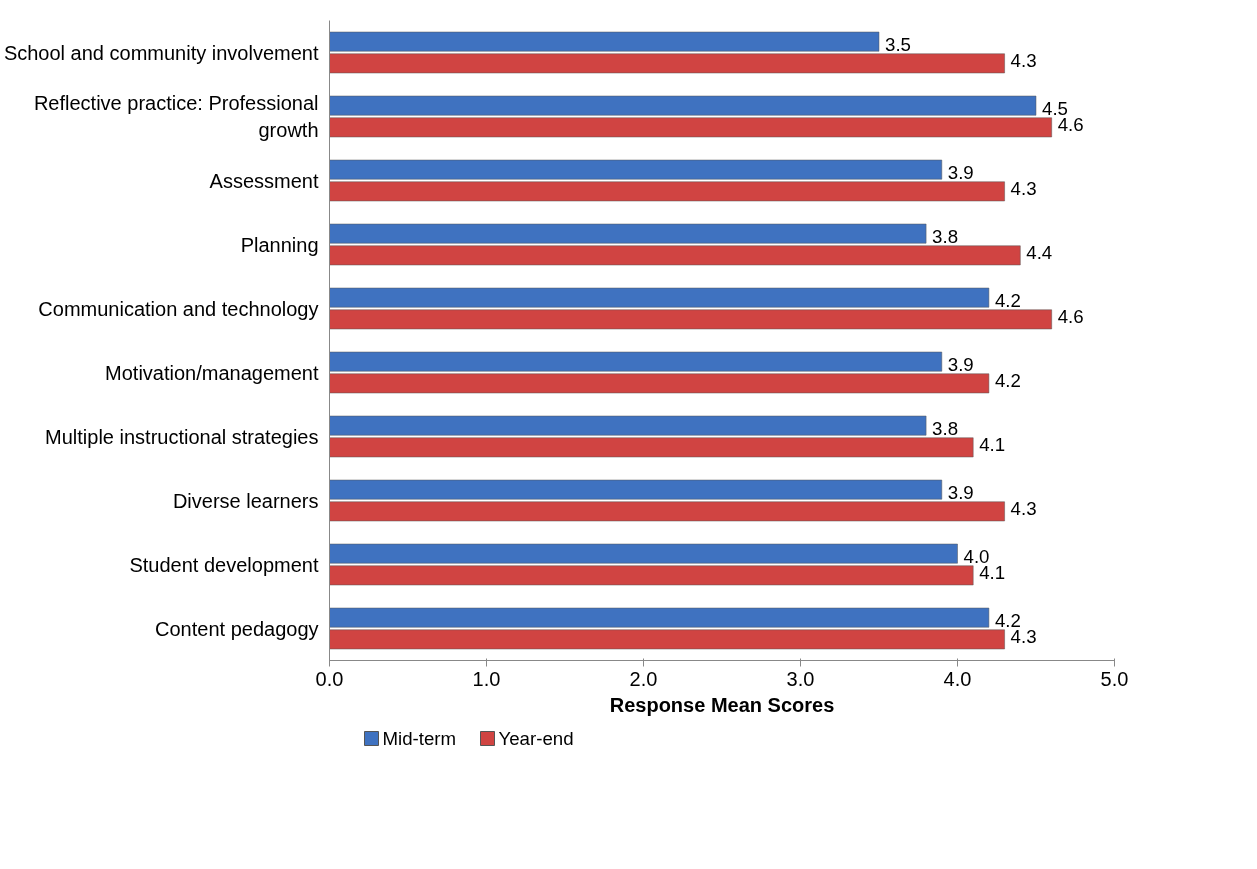  Describe the element at coordinates (419, 738) in the screenshot. I see `legend-label: Mid-term` at that location.